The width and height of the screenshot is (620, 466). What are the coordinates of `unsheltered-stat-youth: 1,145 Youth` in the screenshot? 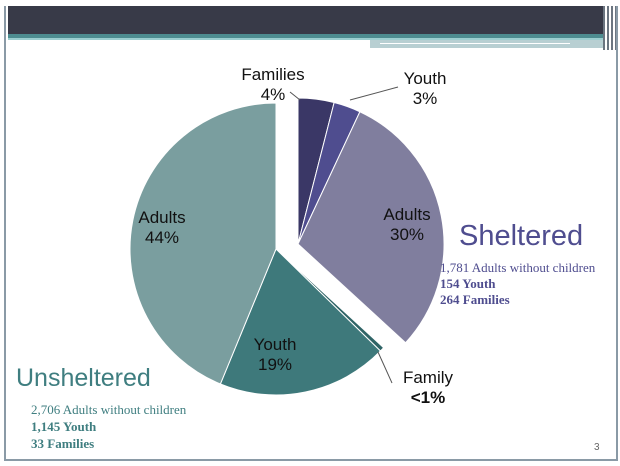 It's located at (64, 426).